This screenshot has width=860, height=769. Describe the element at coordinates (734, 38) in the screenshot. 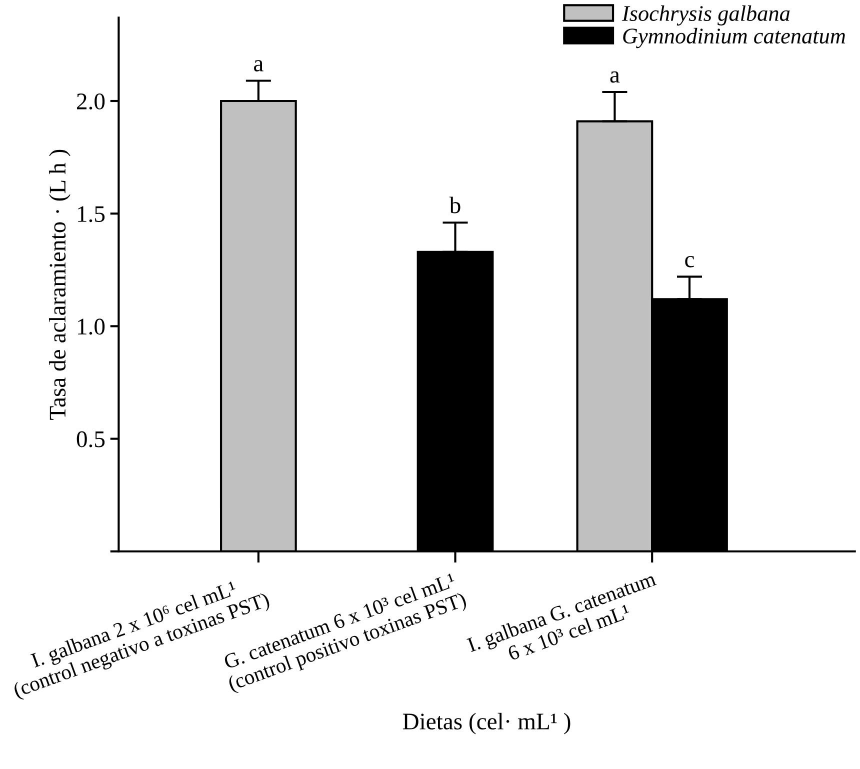

I see `legend-label: Gymnodinium catenatum` at that location.